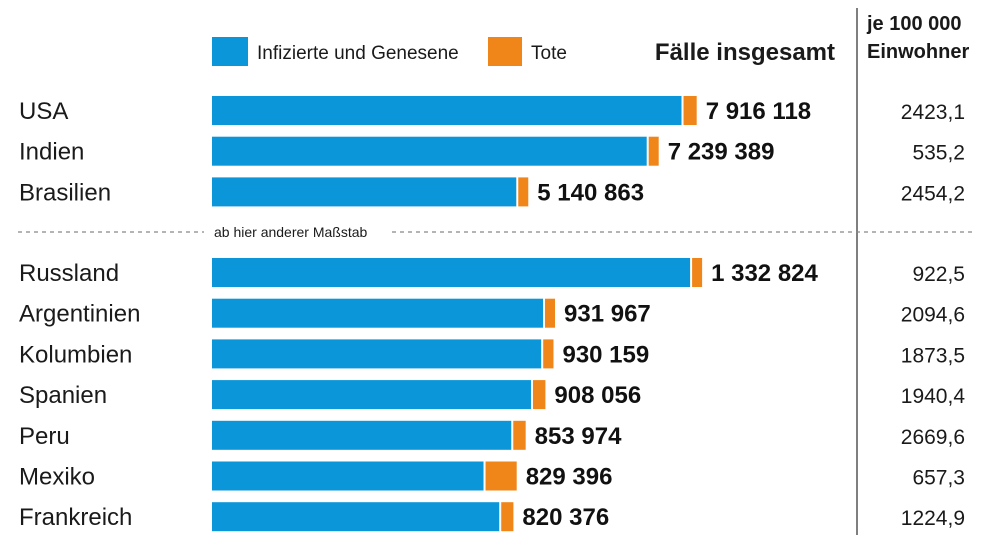  What do you see at coordinates (607, 314) in the screenshot?
I see `total-label: 931 967` at bounding box center [607, 314].